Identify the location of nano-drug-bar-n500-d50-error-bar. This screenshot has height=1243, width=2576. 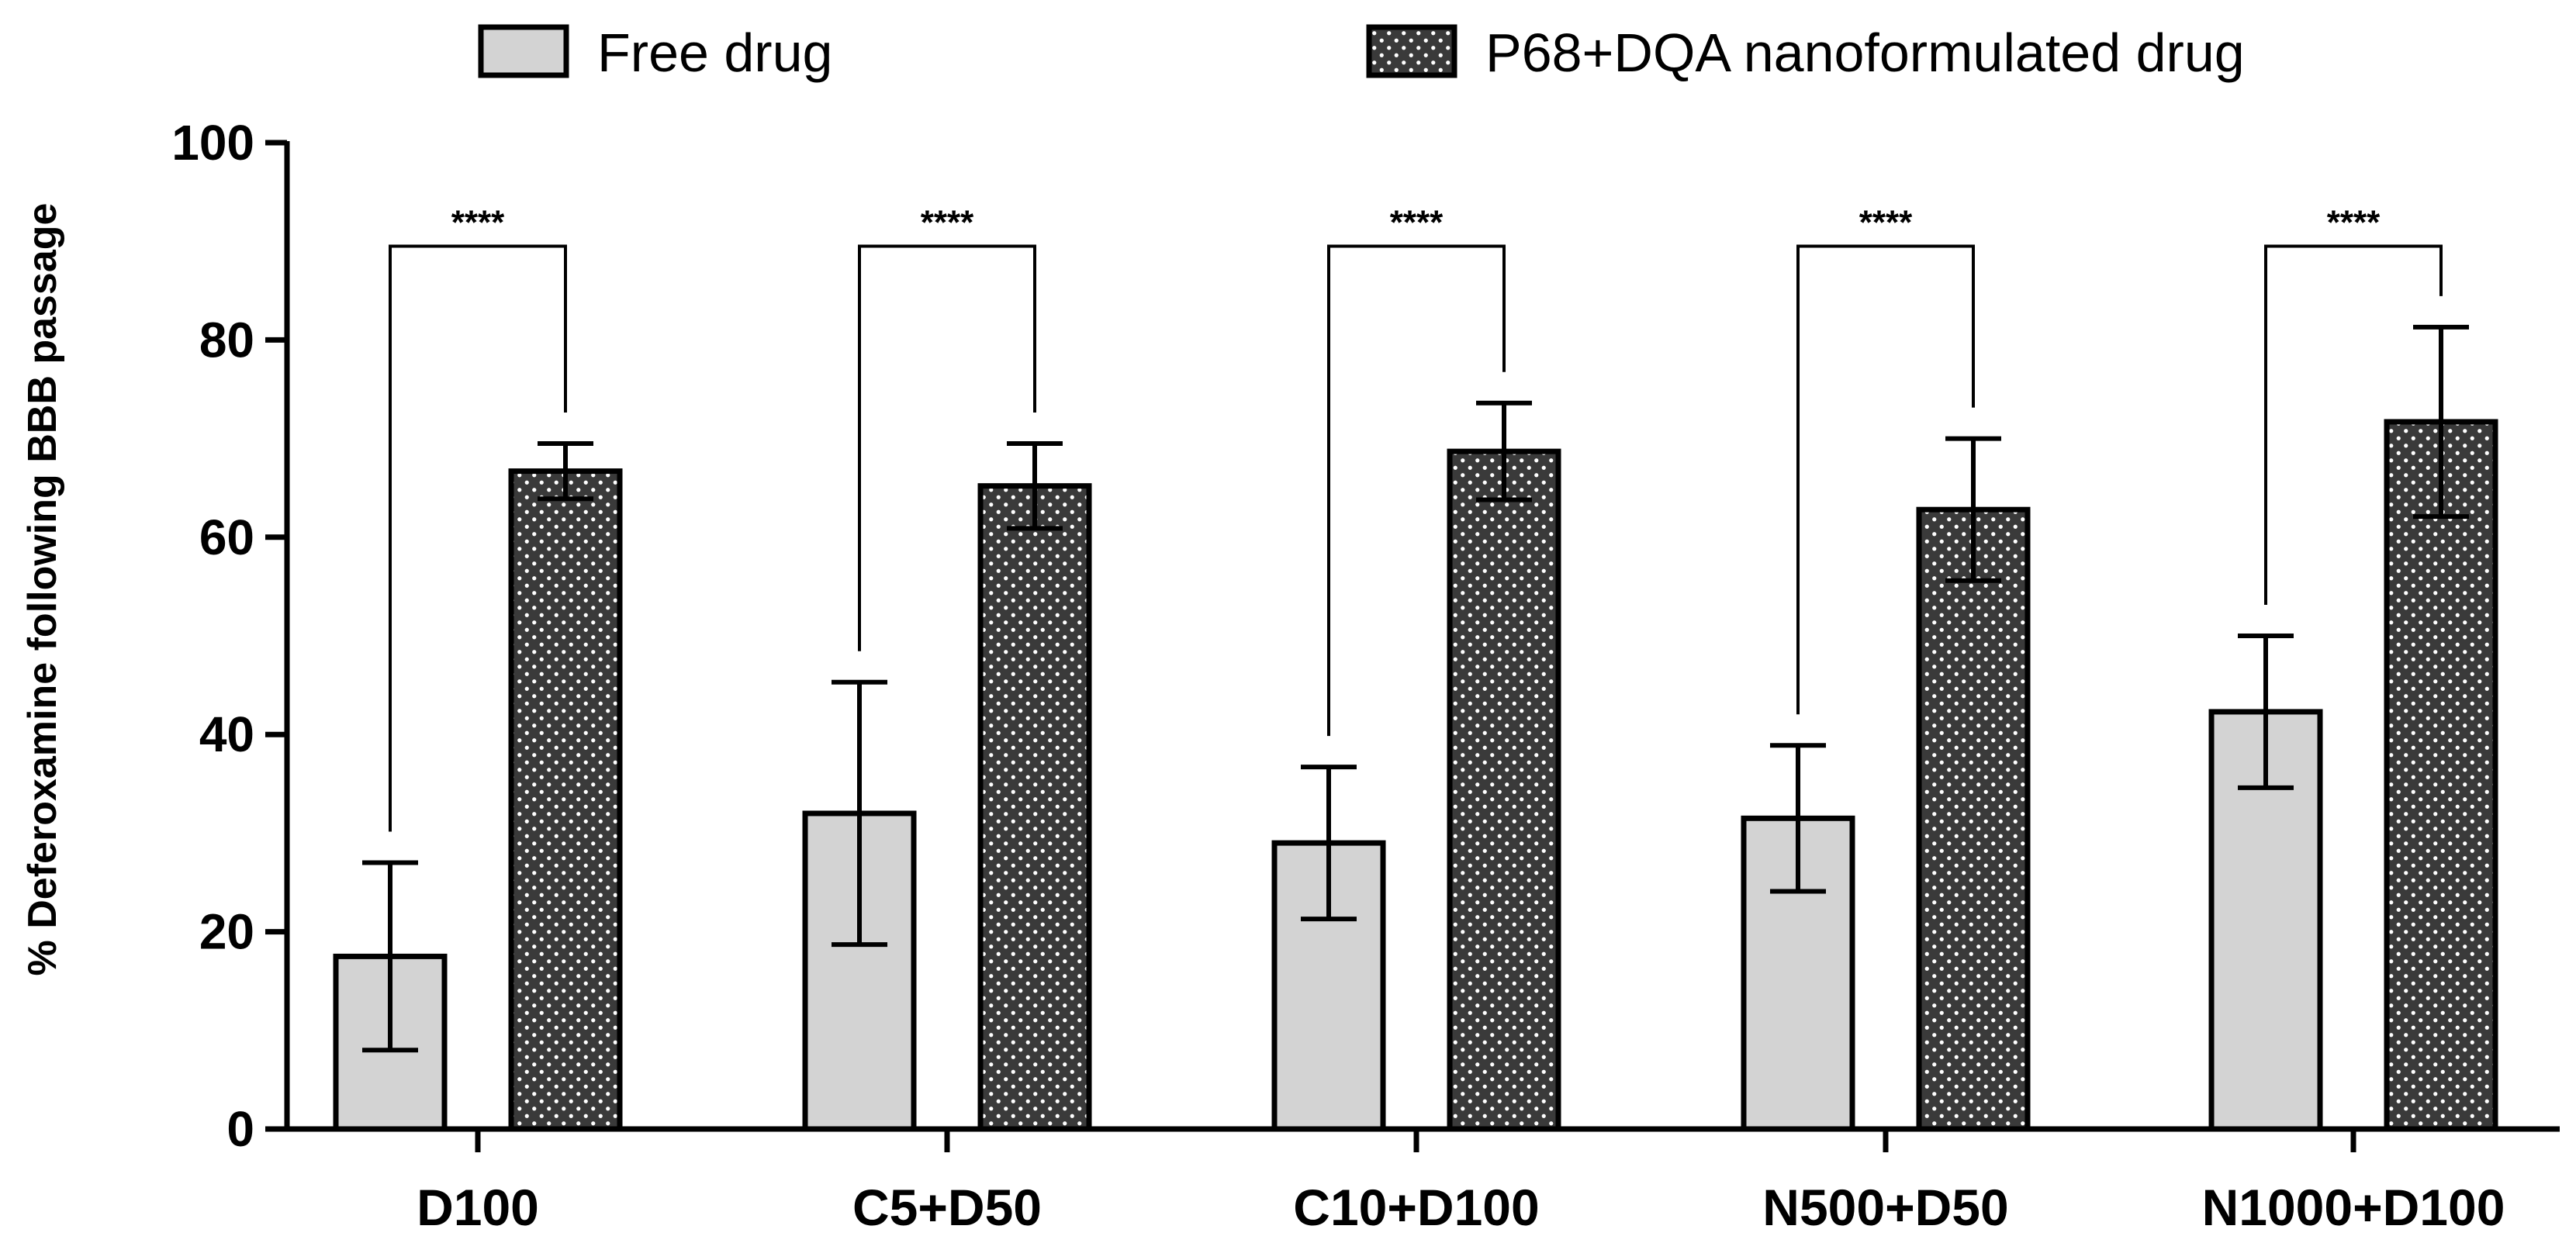
(1973, 510).